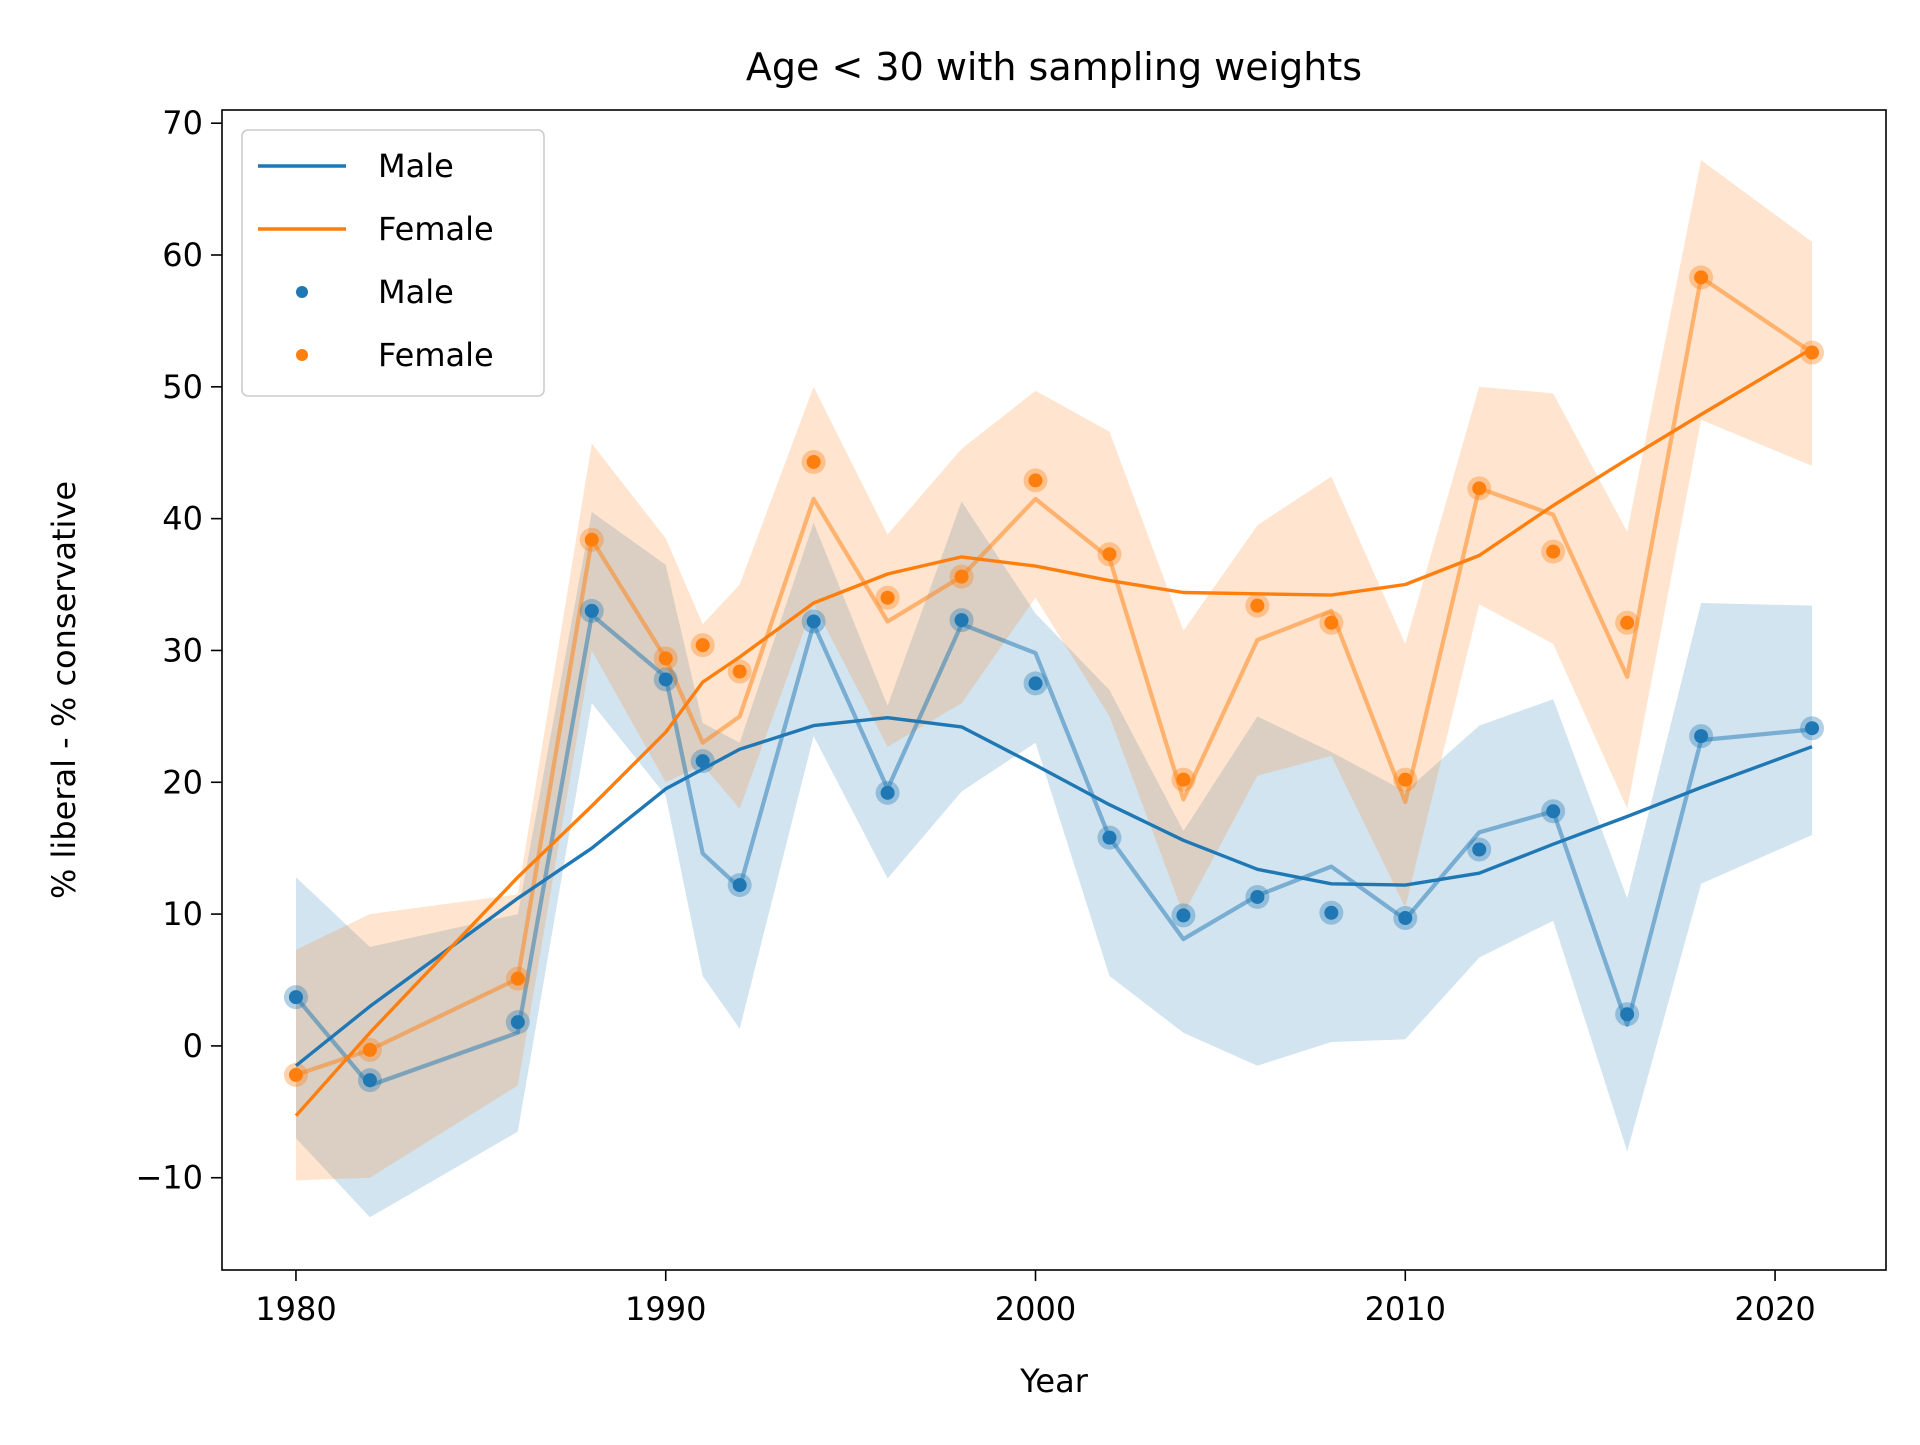  Describe the element at coordinates (182, 387) in the screenshot. I see `y-tick-label: 50` at that location.